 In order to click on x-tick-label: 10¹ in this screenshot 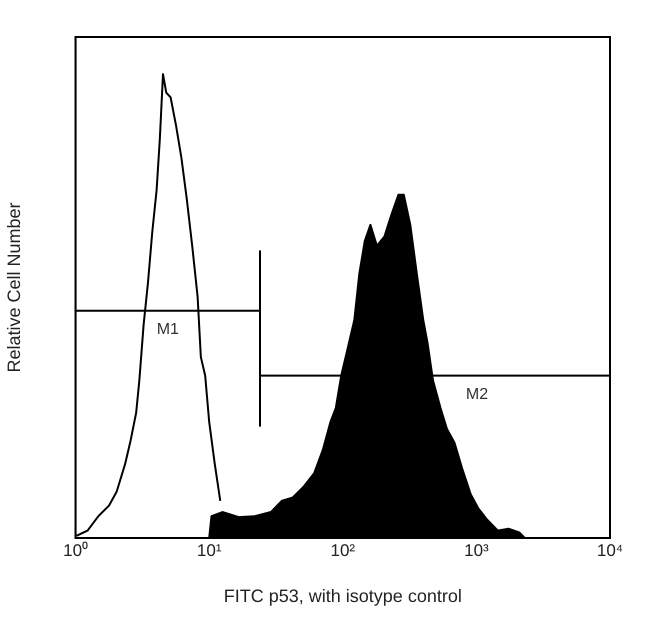, I will do `click(209, 550)`.